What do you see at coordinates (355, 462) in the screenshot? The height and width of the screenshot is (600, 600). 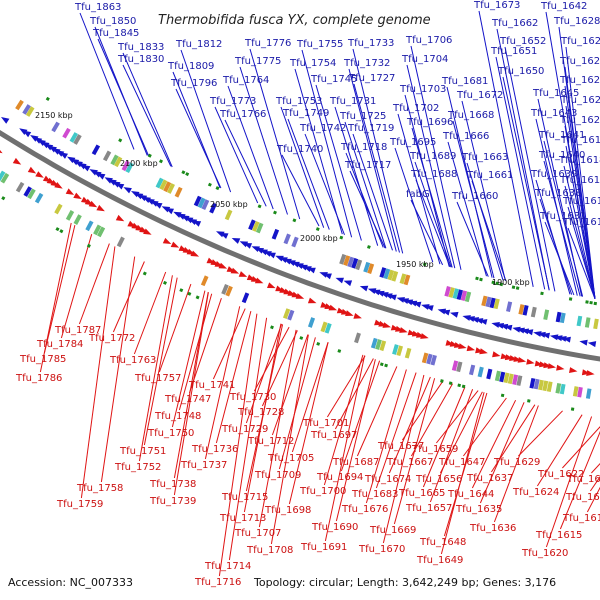 I see `reverse-gene-label: Tfu_1687` at bounding box center [355, 462].